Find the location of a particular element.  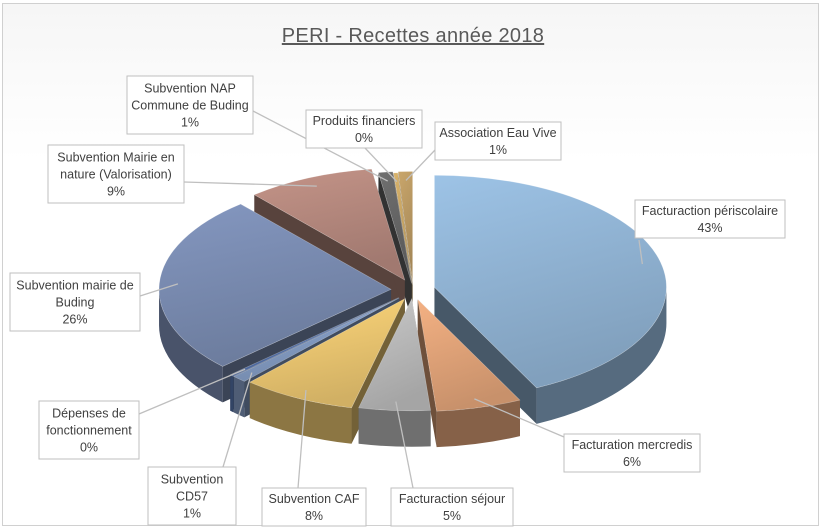

slice-percent: 43% is located at coordinates (709, 228).